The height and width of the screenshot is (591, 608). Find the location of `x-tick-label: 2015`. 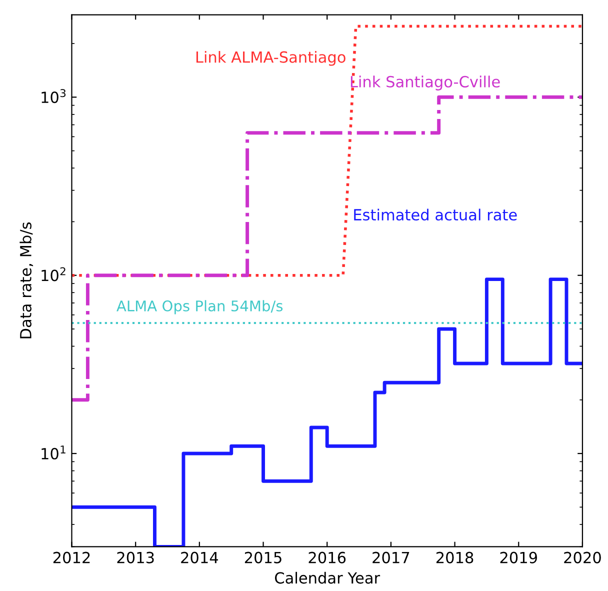

x-tick-label: 2015 is located at coordinates (263, 558).